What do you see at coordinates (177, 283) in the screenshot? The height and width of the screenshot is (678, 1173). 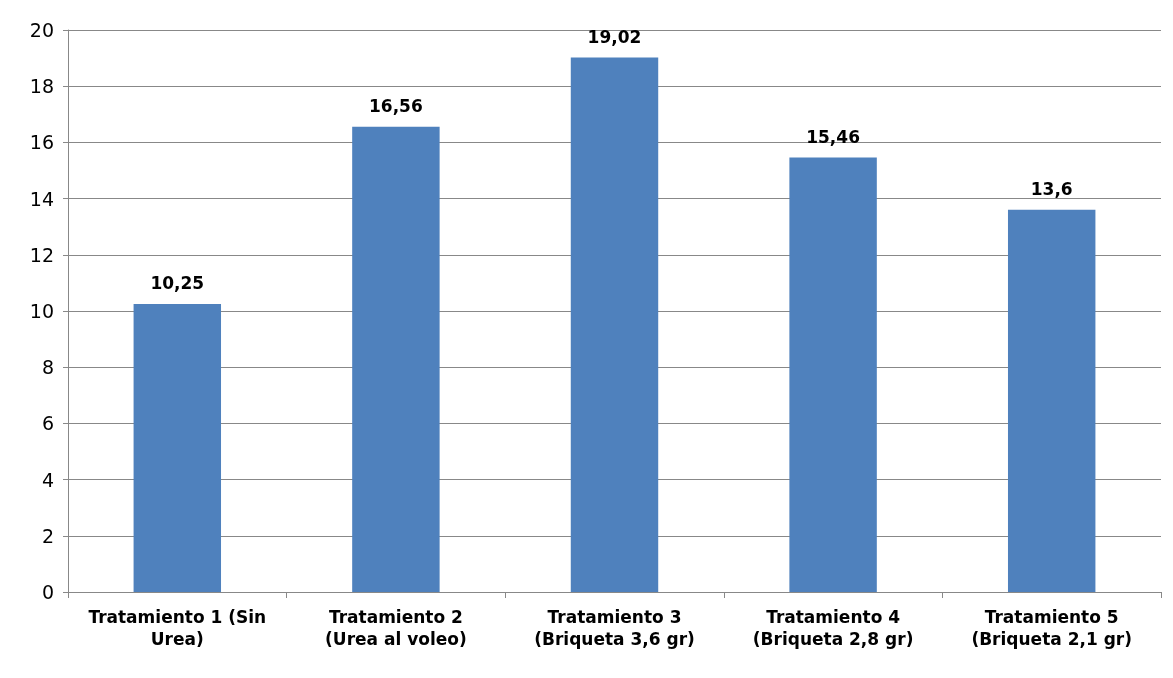 I see `data-label: 10,25` at bounding box center [177, 283].